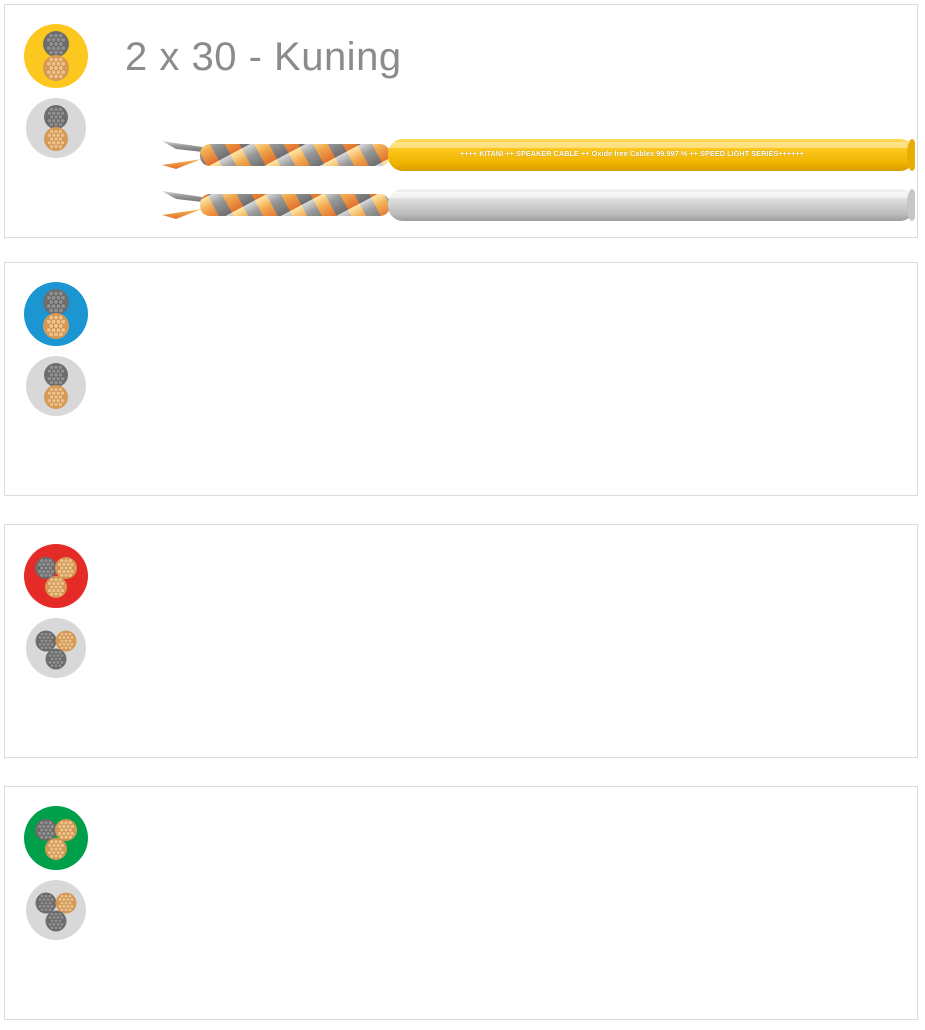 This screenshot has width=925, height=1030. What do you see at coordinates (56, 56) in the screenshot?
I see `cross-section-colored-icon-kuning` at bounding box center [56, 56].